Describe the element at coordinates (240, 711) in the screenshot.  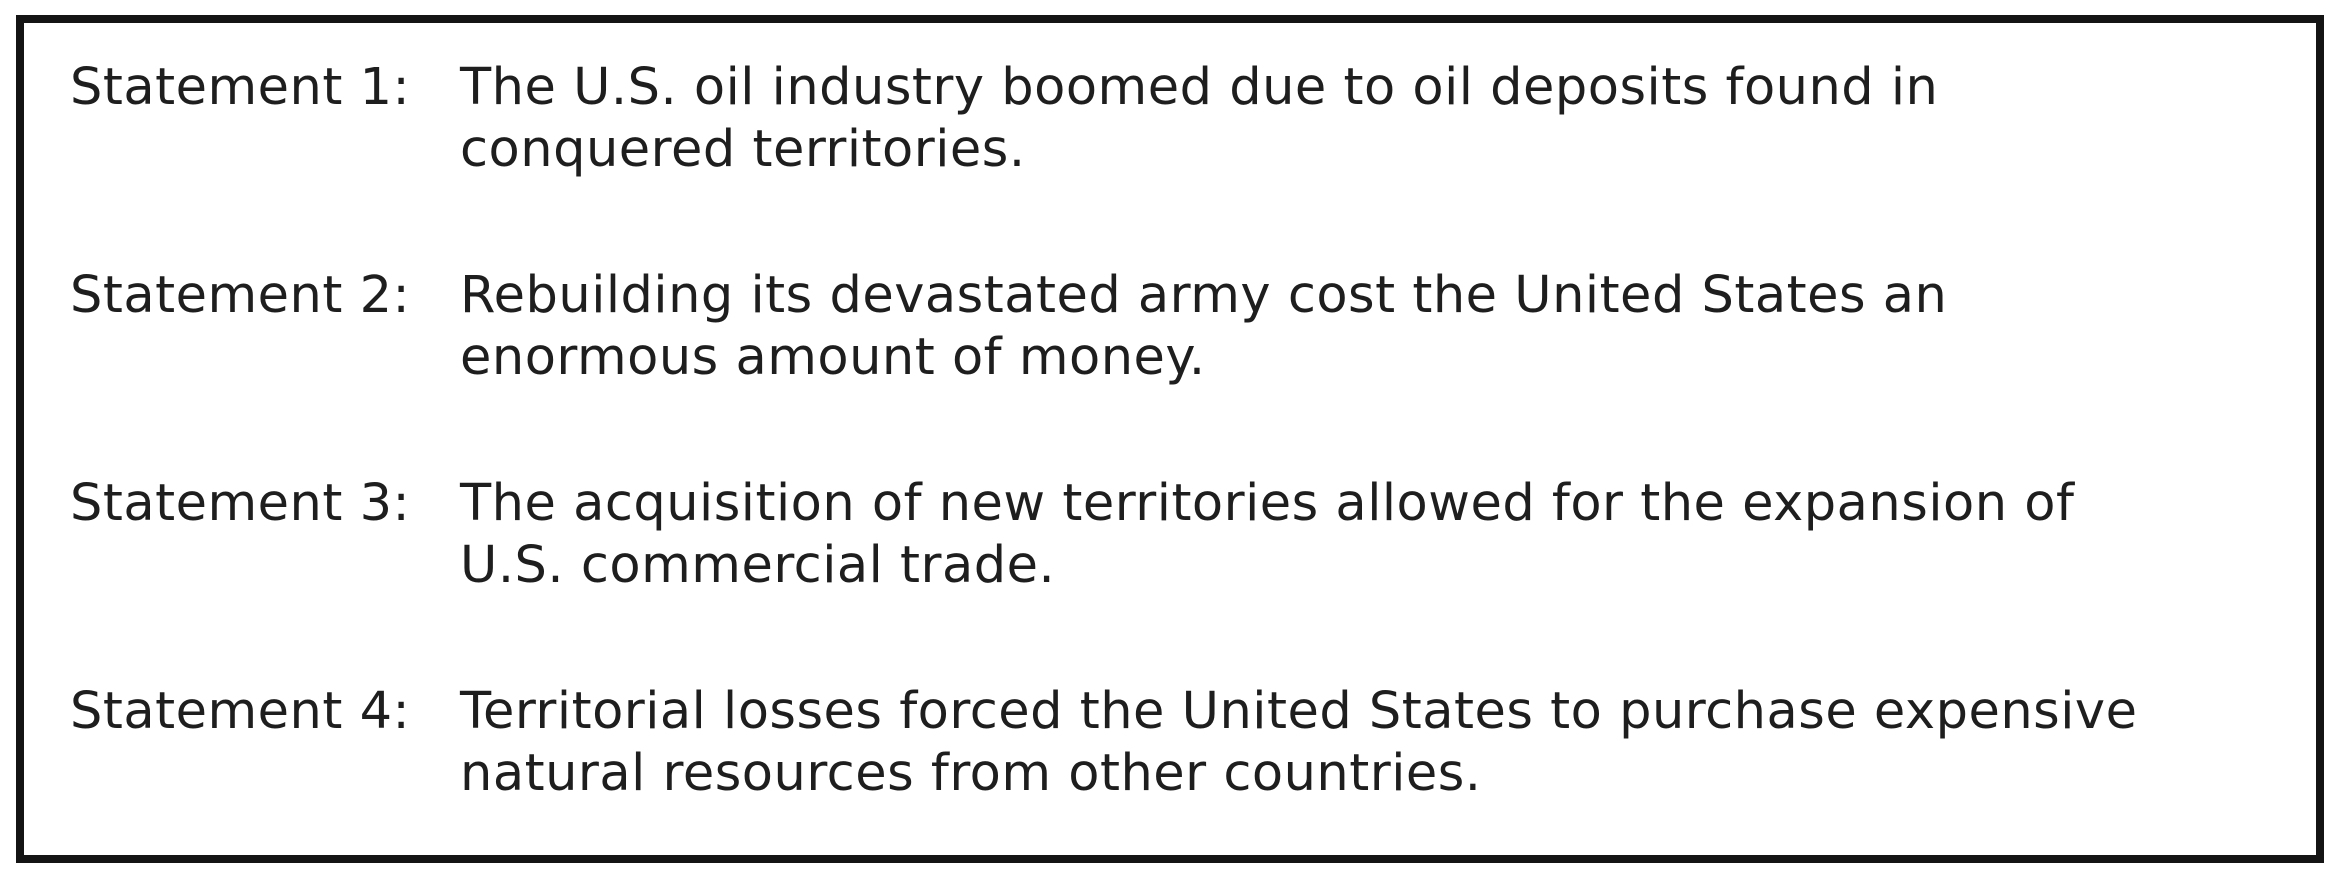
I see `statement-4-label: Statement 4:` at that location.